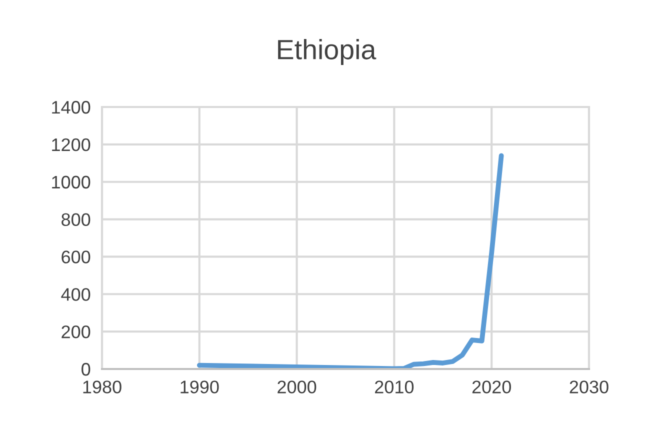 The width and height of the screenshot is (652, 430). What do you see at coordinates (71, 145) in the screenshot?
I see `y-tick-label: 1200` at bounding box center [71, 145].